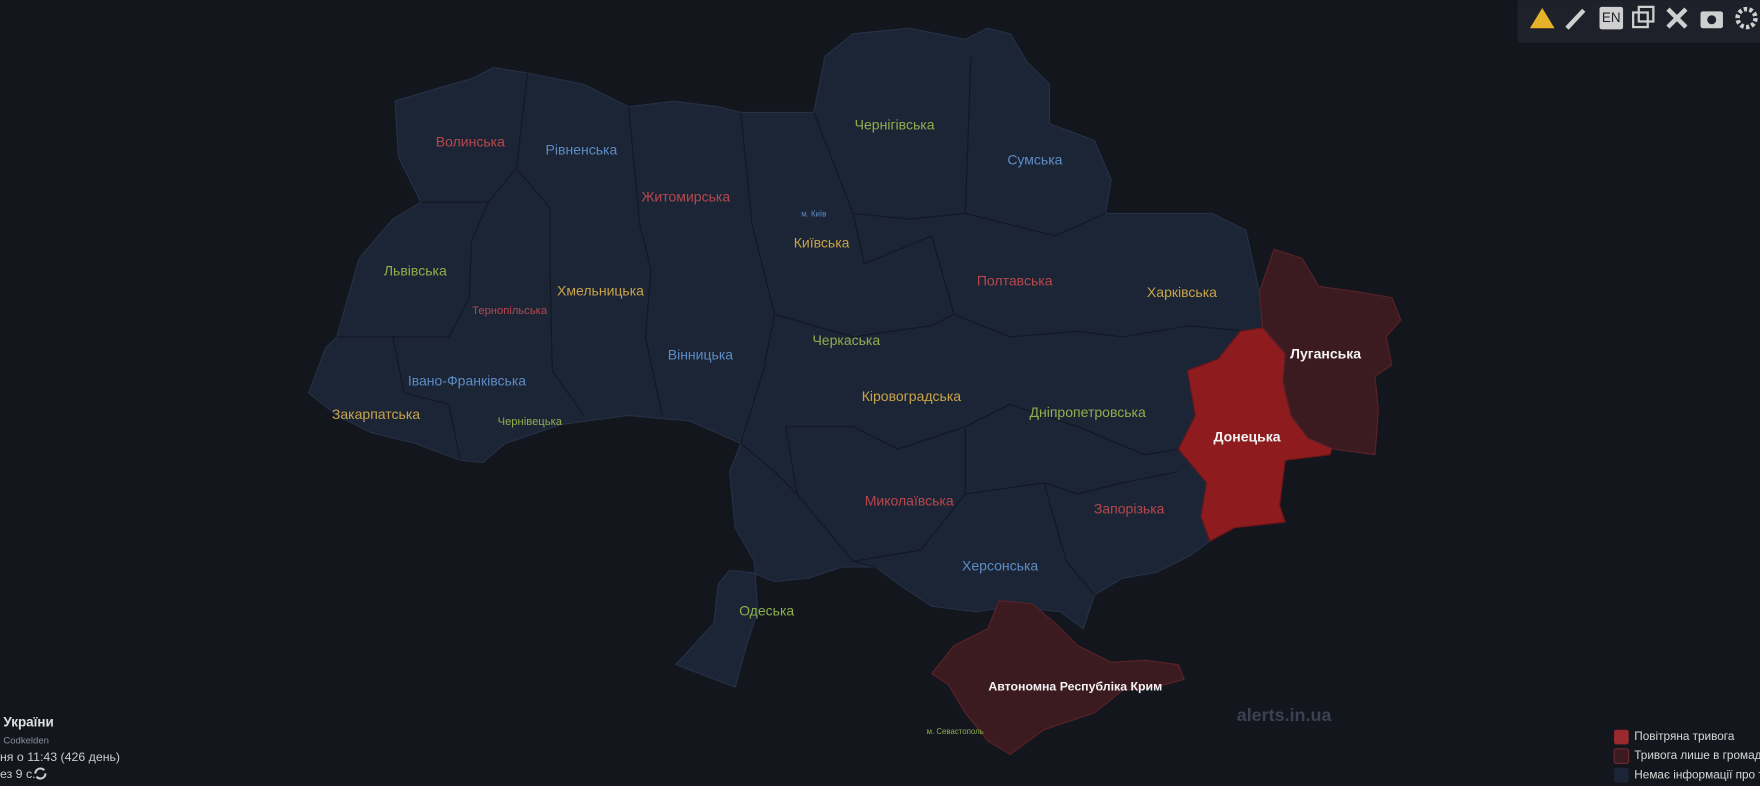  I want to click on region-luhanska, so click(1330, 352).